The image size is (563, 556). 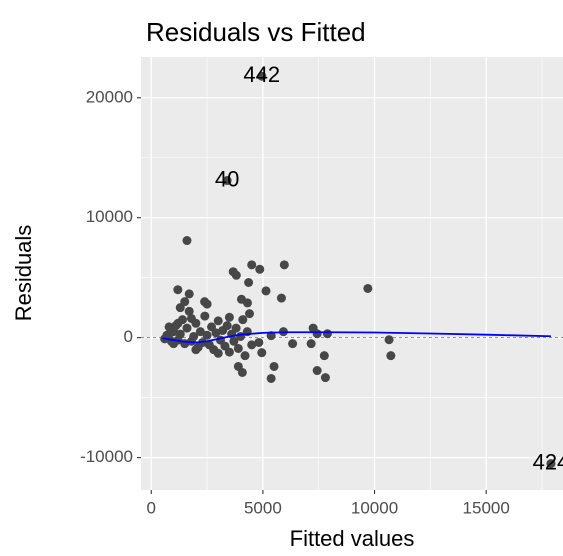 I want to click on point-label: 424, so click(x=548, y=461).